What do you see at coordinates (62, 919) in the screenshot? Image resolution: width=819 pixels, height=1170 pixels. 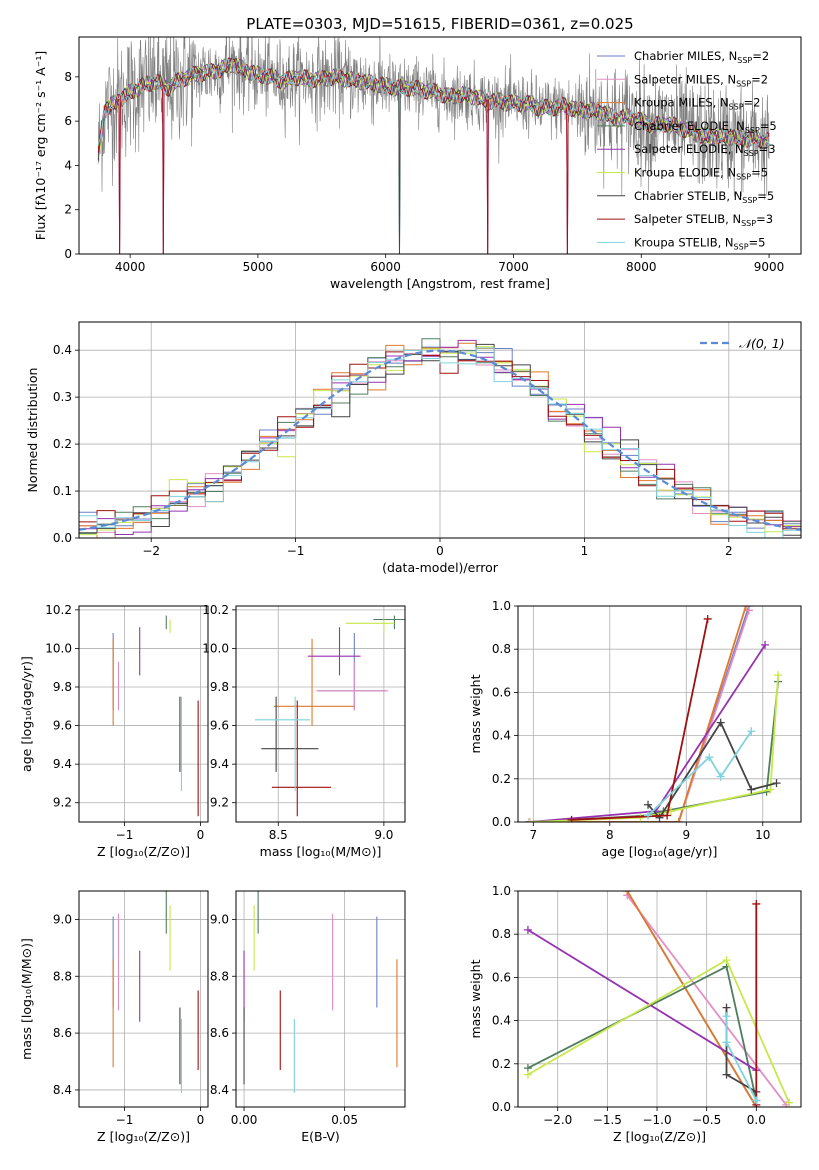 I see `y-tick-label: 9.0` at bounding box center [62, 919].